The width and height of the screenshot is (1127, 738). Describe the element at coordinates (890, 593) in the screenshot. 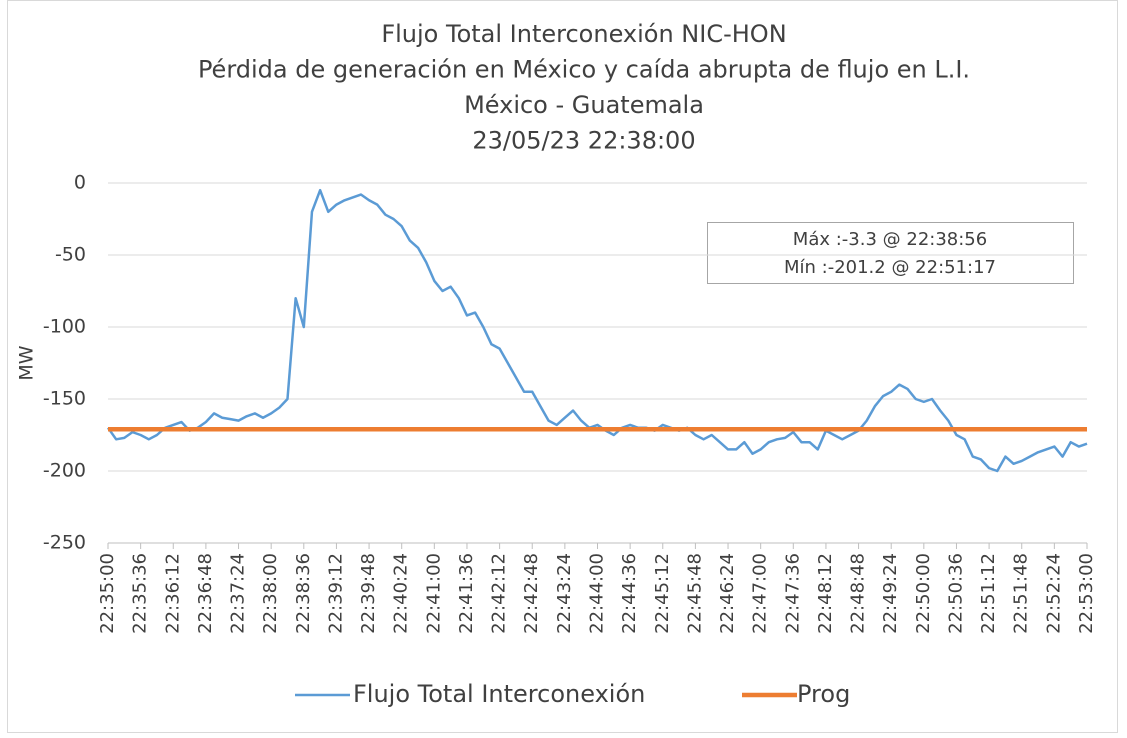

I see `x-tick-label: 22:49:24` at that location.